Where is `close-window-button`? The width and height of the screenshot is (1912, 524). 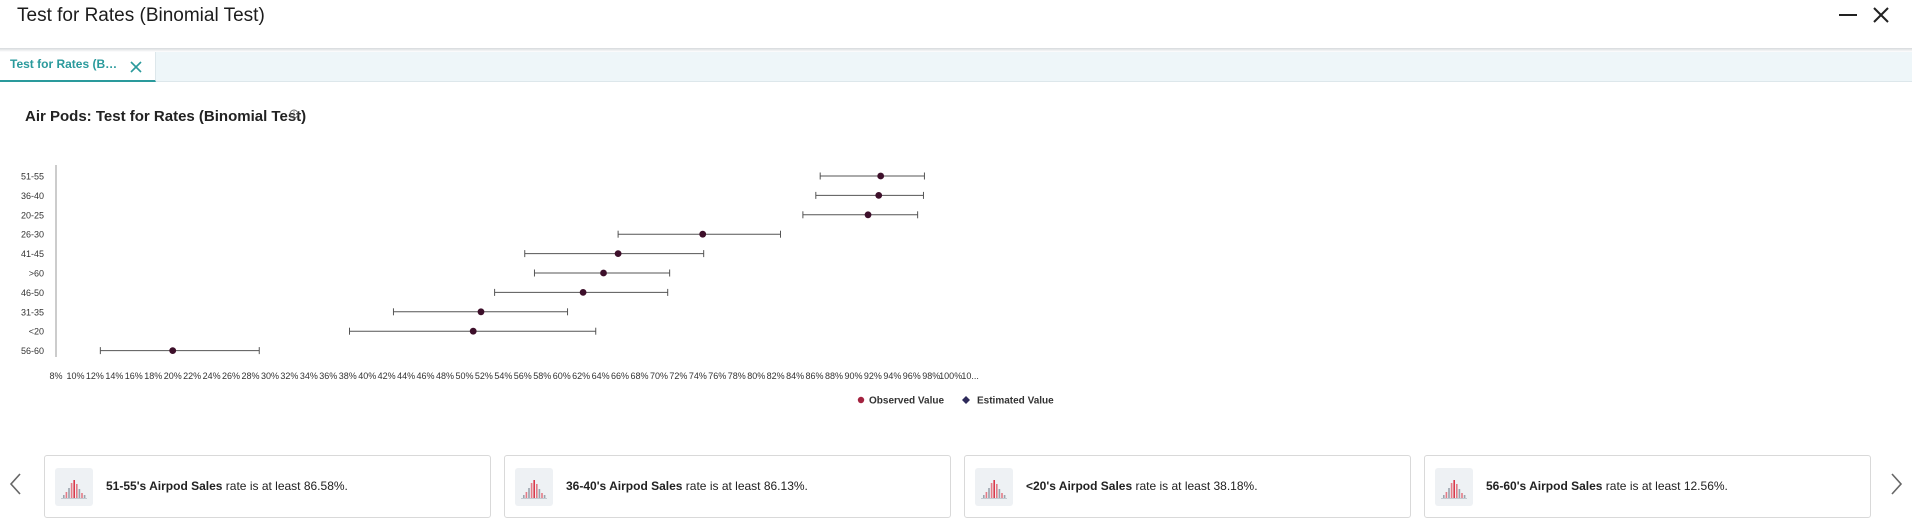
close-window-button is located at coordinates (1881, 15).